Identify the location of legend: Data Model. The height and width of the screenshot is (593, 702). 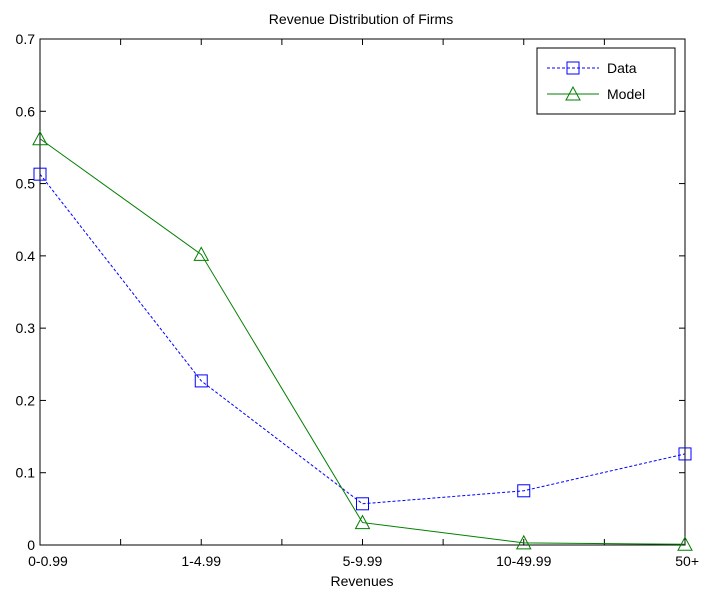
(606, 81).